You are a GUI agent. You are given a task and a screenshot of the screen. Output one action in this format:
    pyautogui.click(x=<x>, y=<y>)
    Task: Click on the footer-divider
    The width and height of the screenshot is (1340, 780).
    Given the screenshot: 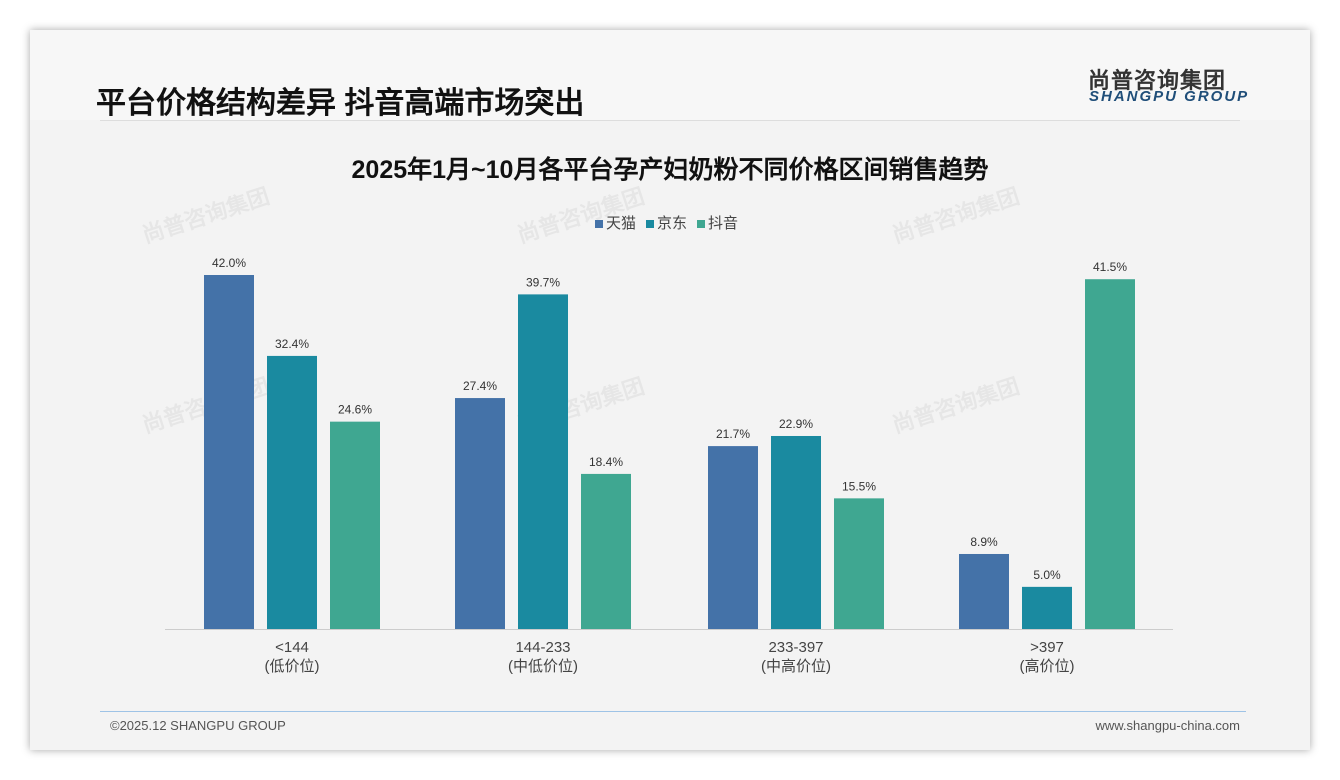 What is the action you would take?
    pyautogui.click(x=673, y=711)
    